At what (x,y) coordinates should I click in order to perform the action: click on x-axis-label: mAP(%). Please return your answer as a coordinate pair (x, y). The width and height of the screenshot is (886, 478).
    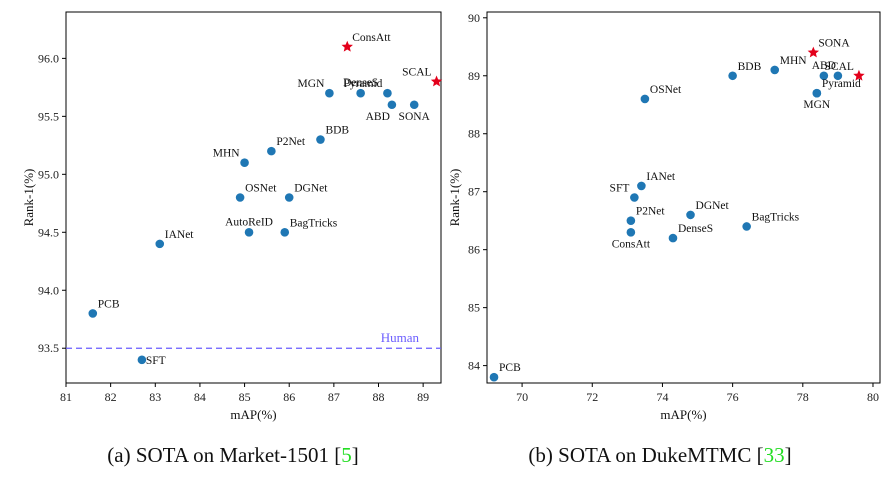
    Looking at the image, I should click on (683, 414).